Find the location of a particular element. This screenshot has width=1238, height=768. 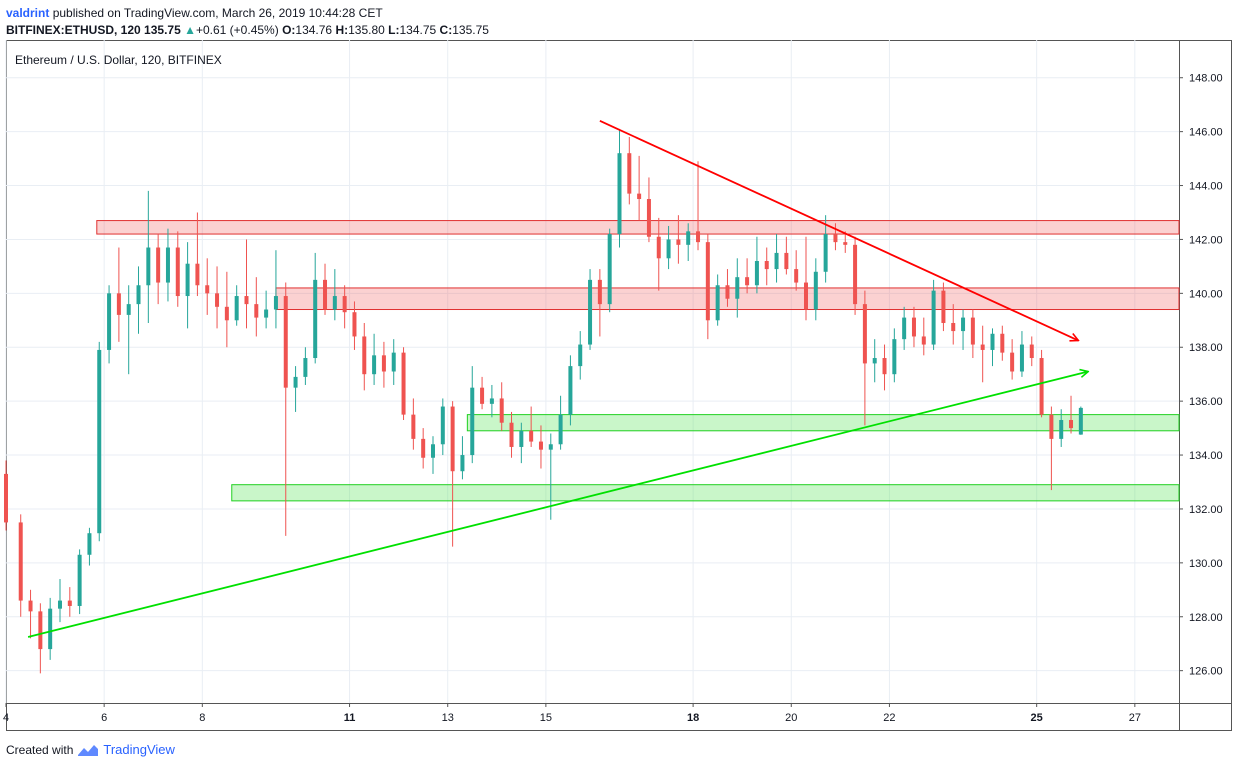

open-value: 134.76 is located at coordinates (314, 30).